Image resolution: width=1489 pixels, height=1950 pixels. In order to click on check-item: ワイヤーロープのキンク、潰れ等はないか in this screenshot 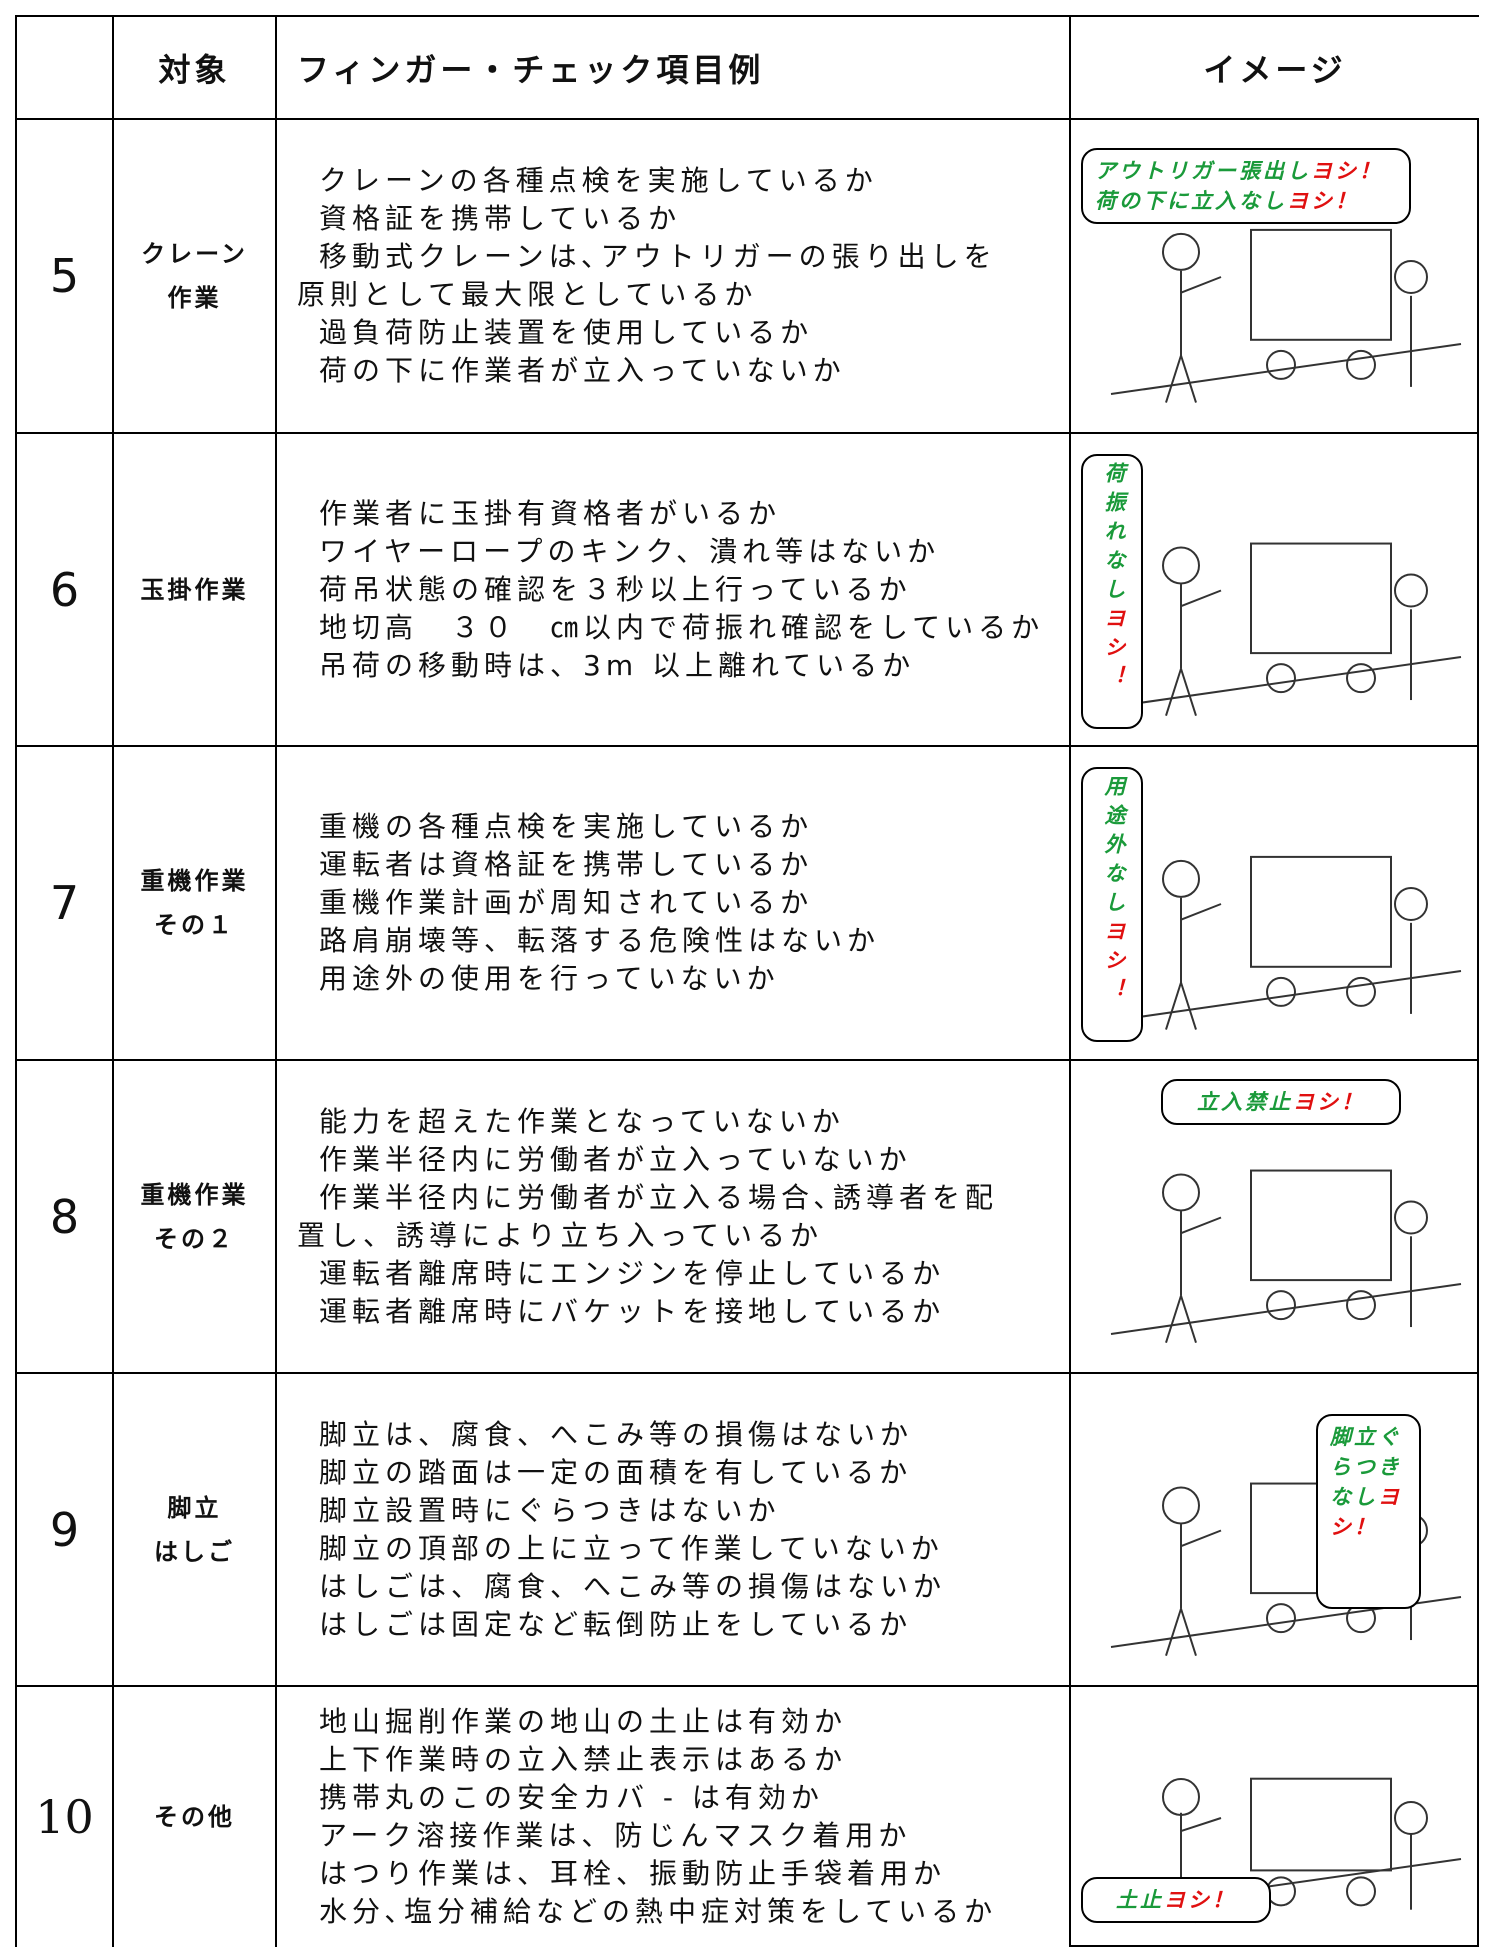, I will do `click(630, 551)`.